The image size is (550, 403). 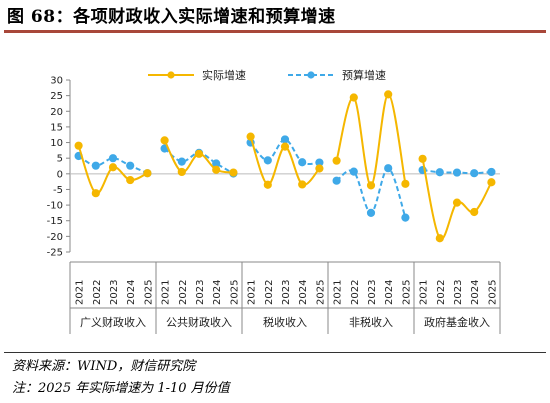 What do you see at coordinates (55, 253) in the screenshot?
I see `y-tick-label: -25` at bounding box center [55, 253].